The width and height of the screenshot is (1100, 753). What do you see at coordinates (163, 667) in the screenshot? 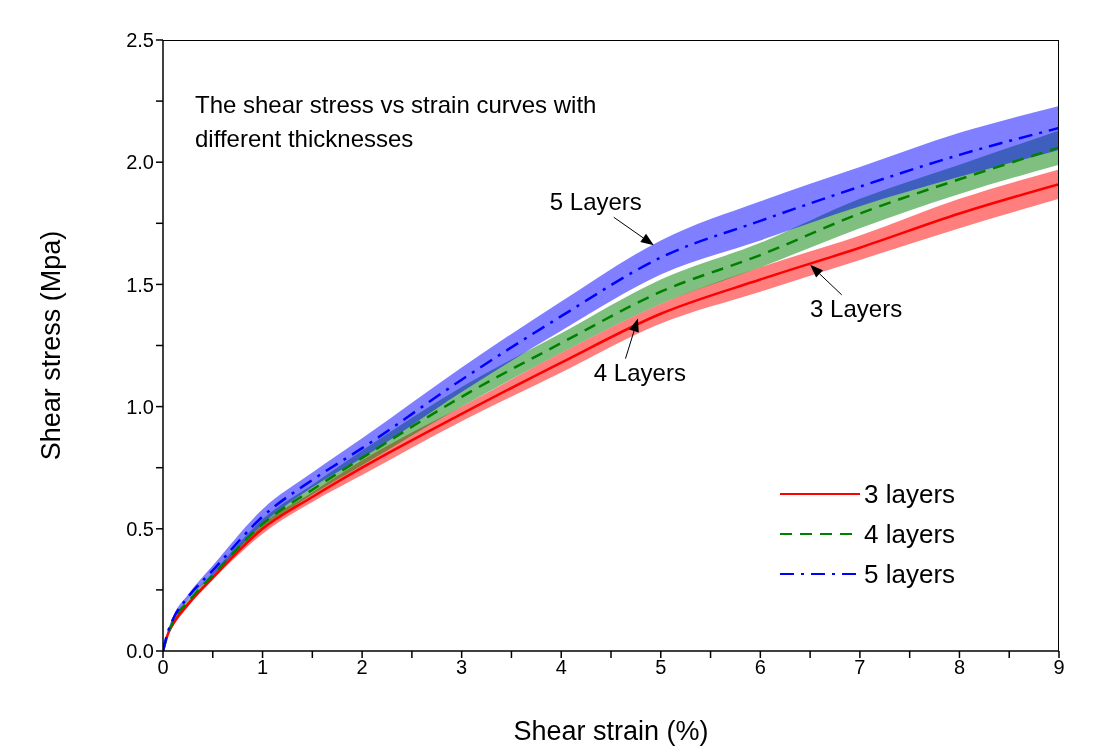
I see `x-tick-label: 0` at bounding box center [163, 667].